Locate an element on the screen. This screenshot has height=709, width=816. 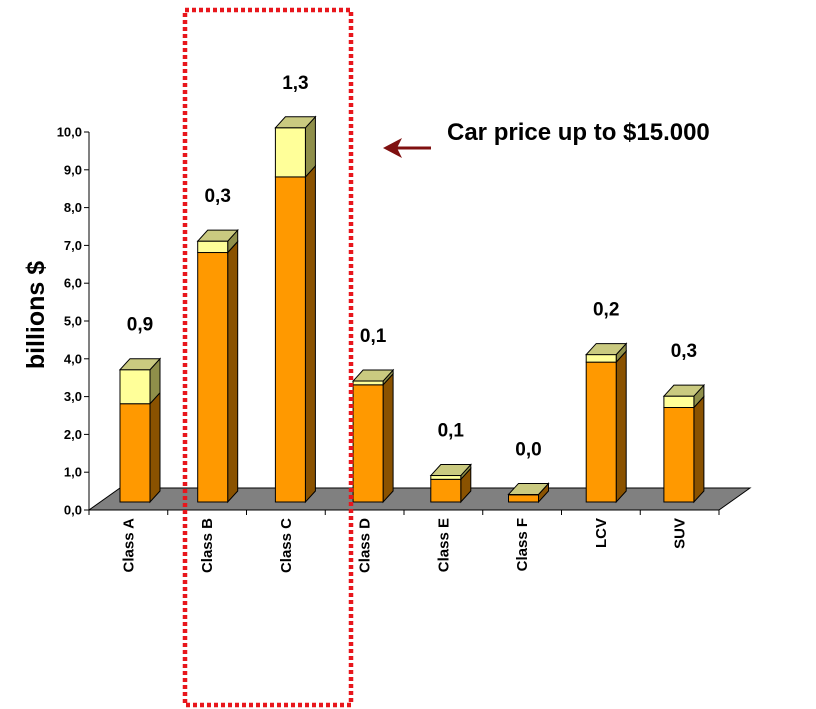
category-label: SUV is located at coordinates (680, 533).